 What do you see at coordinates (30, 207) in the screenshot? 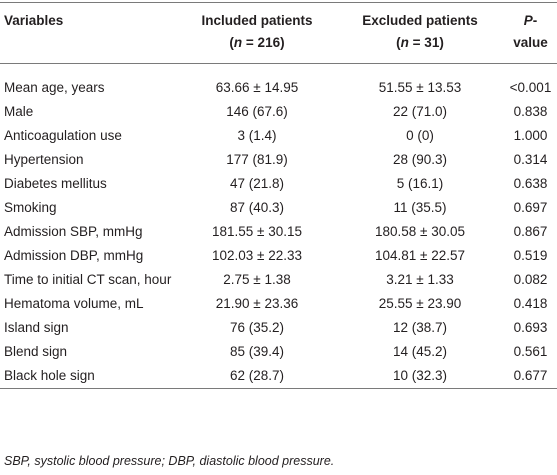
I see `row-label: Smoking` at bounding box center [30, 207].